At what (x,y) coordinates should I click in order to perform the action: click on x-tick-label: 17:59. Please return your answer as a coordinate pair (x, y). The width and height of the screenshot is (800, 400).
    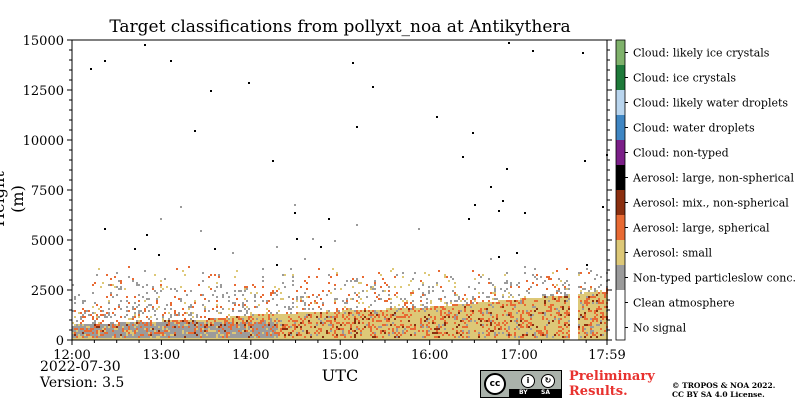
    Looking at the image, I should click on (606, 355).